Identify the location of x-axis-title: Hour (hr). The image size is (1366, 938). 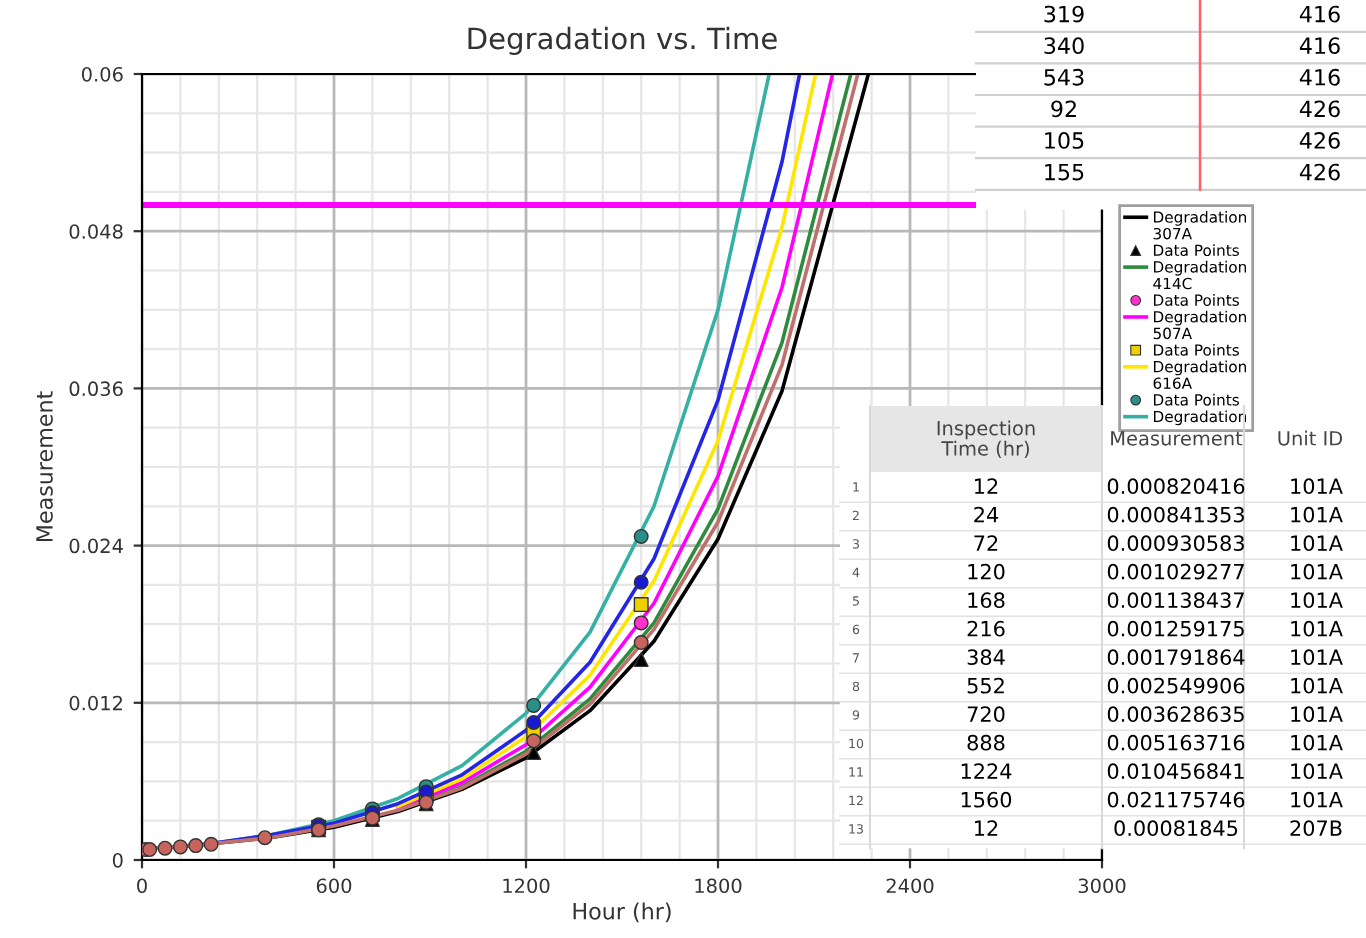
(622, 912).